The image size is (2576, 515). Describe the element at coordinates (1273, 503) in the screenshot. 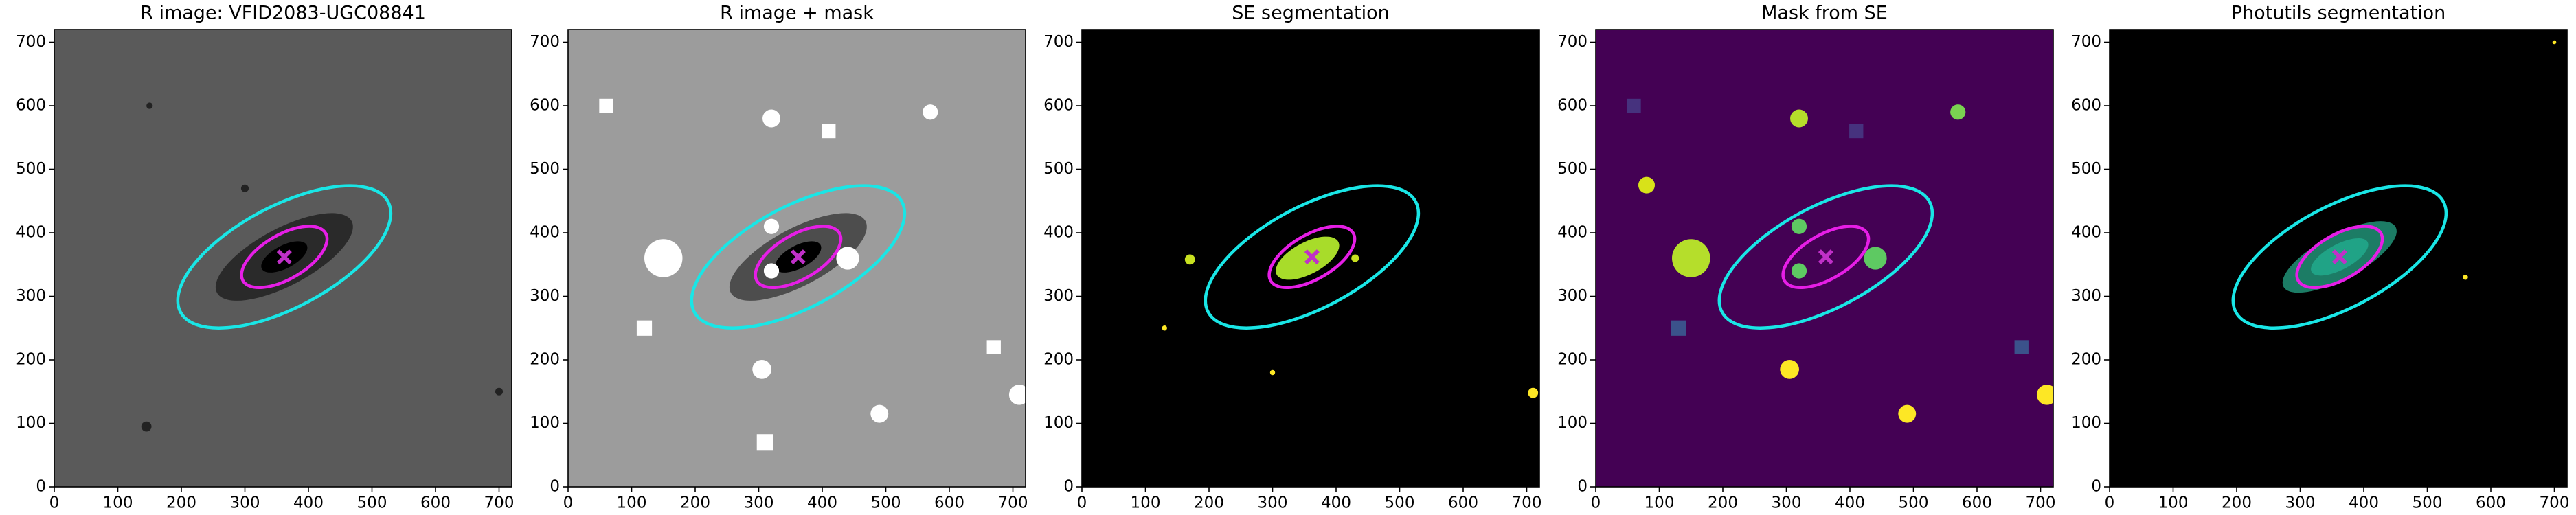

I see `x-tick-label: 300` at that location.